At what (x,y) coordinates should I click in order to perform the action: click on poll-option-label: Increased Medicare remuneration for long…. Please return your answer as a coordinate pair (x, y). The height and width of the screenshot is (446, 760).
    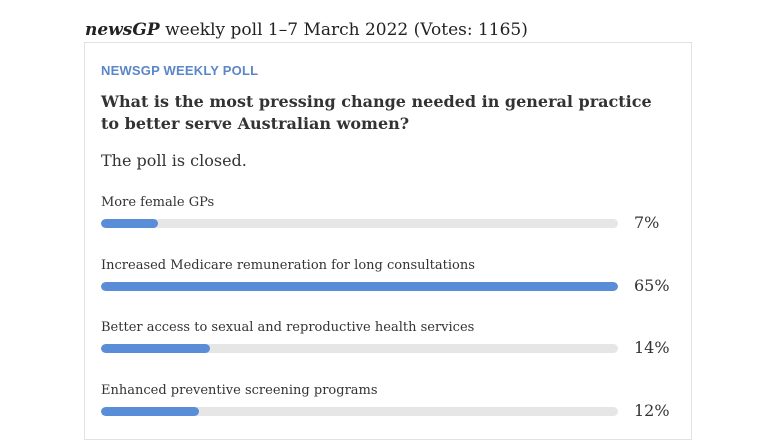
    Looking at the image, I should click on (288, 265).